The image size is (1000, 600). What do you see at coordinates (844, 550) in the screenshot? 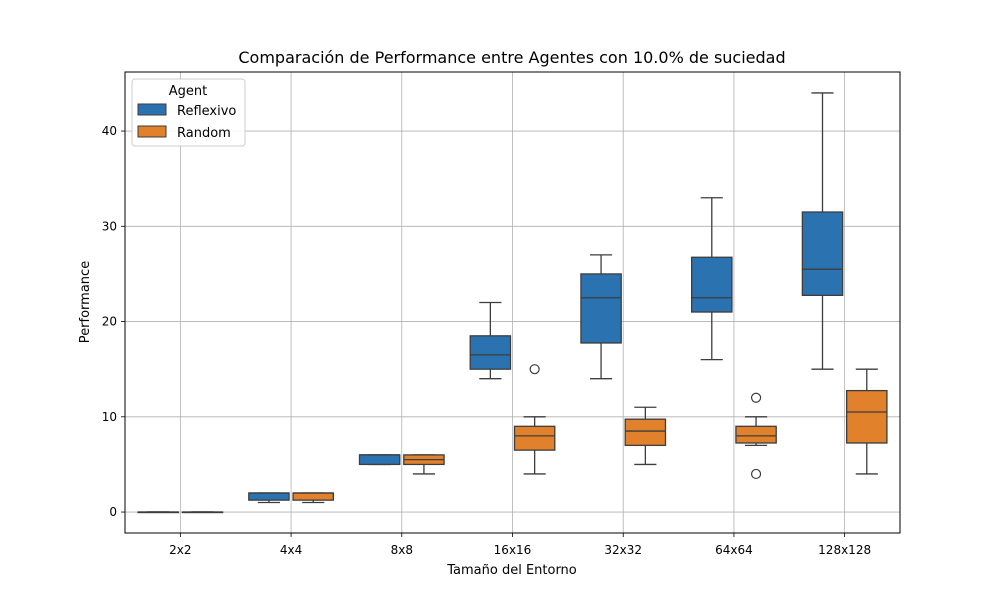
I see `x-tick-label: 128x128` at bounding box center [844, 550].